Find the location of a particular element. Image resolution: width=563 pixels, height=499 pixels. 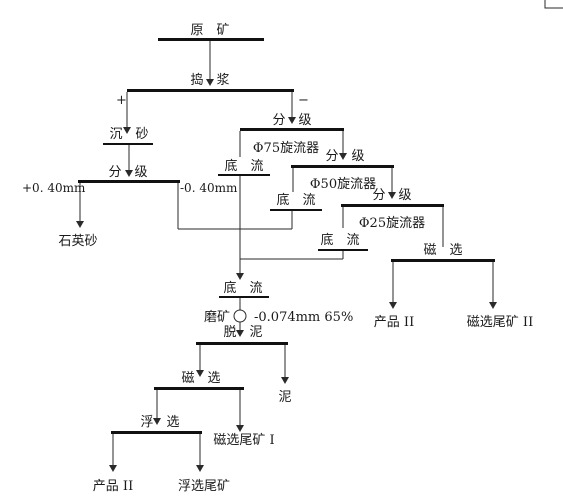

arrow-magtail1 is located at coordinates (240, 428).